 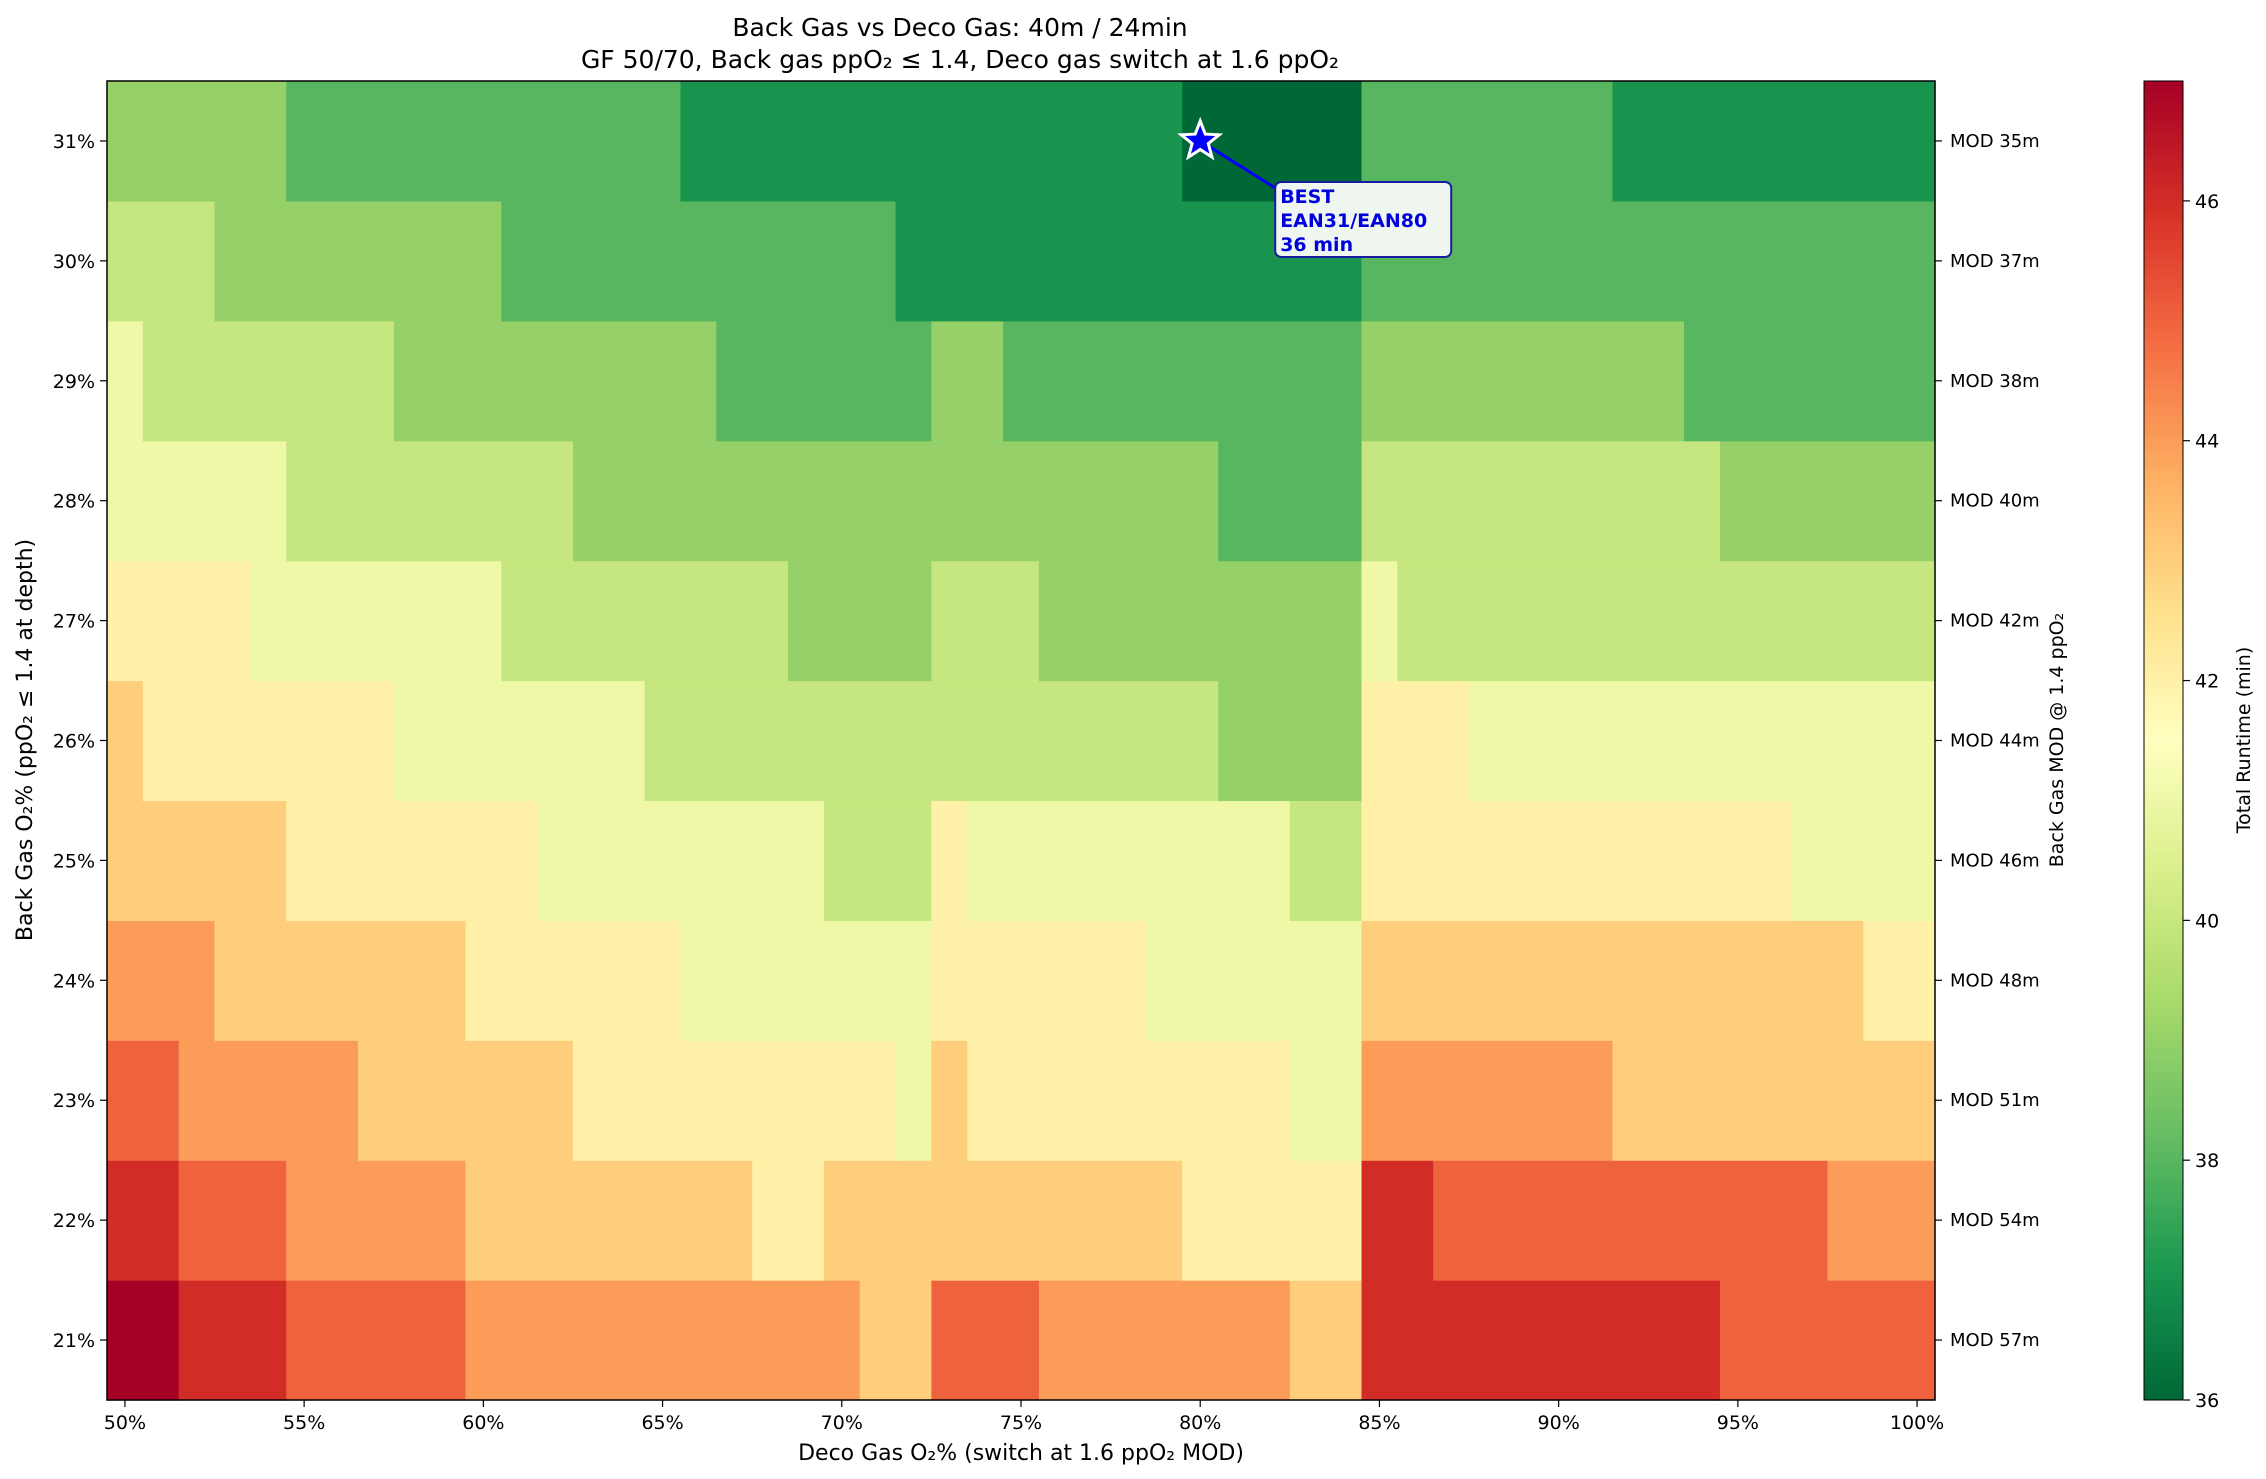 What do you see at coordinates (74, 1101) in the screenshot?
I see `y-tick-label: 23%` at bounding box center [74, 1101].